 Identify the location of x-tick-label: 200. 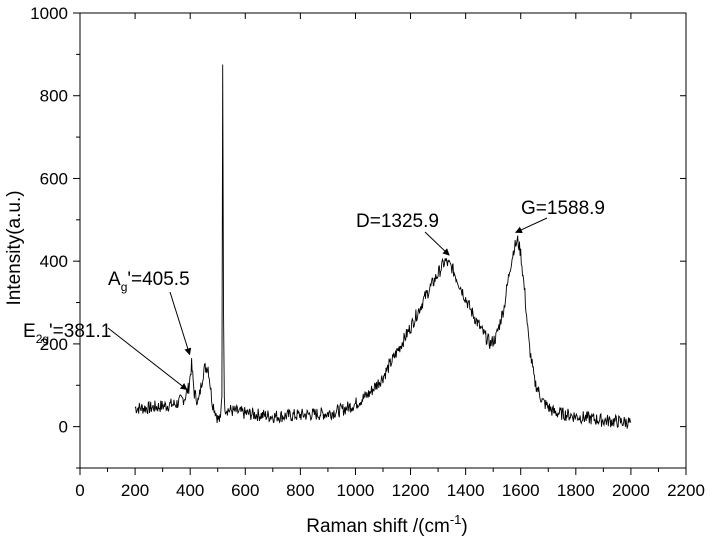
(135, 490).